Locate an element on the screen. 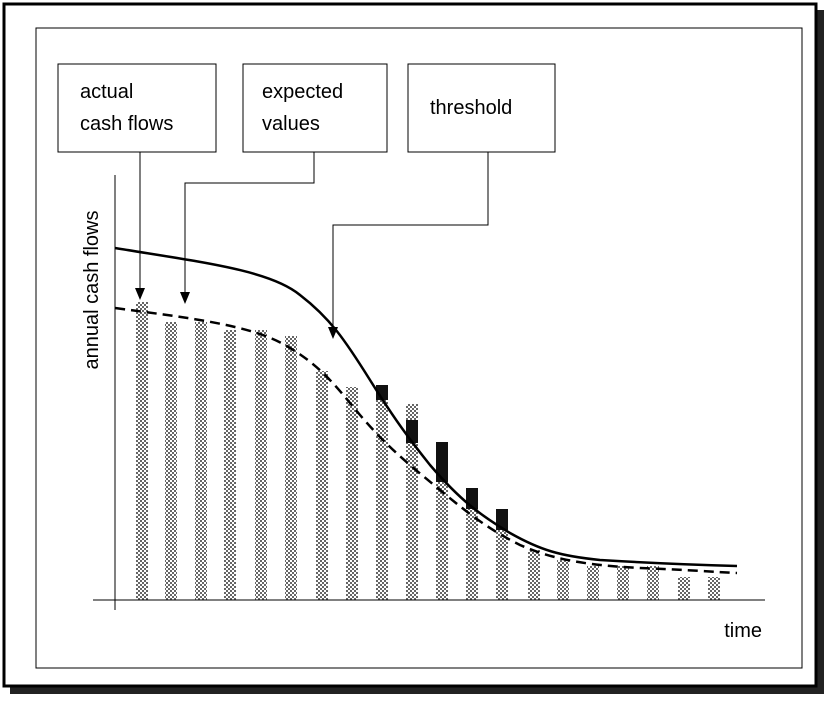 The image size is (828, 703). label-text: threshold is located at coordinates (471, 108).